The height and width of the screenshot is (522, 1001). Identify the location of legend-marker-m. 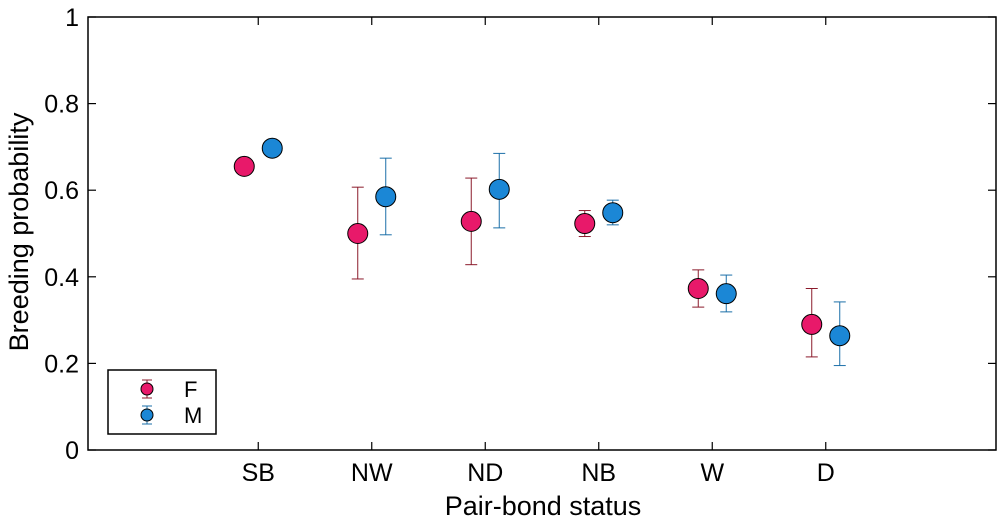
(147, 415).